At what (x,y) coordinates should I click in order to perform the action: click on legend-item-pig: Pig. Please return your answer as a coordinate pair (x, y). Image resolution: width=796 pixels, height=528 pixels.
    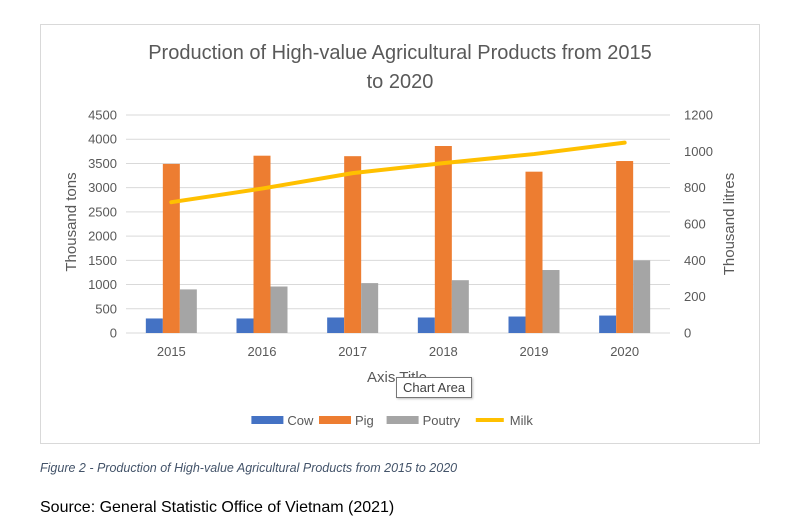
    Looking at the image, I should click on (346, 420).